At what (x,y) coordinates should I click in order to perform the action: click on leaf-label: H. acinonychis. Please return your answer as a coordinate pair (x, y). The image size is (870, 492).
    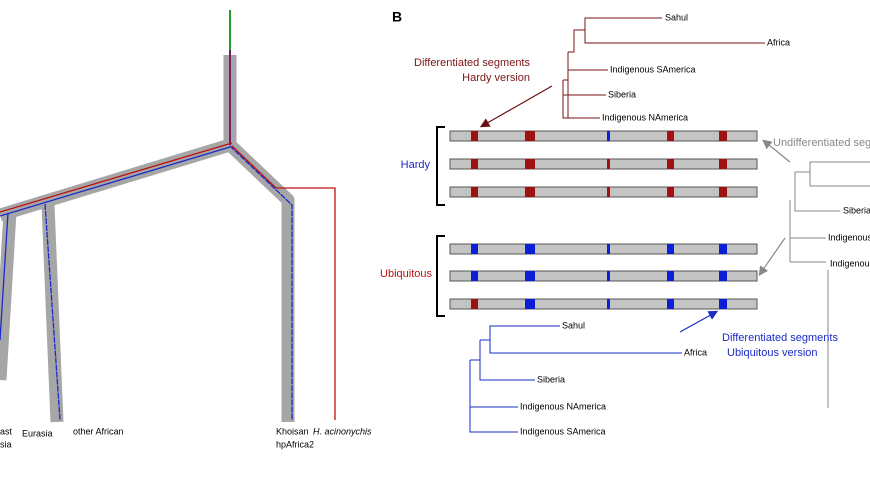
    Looking at the image, I should click on (342, 431).